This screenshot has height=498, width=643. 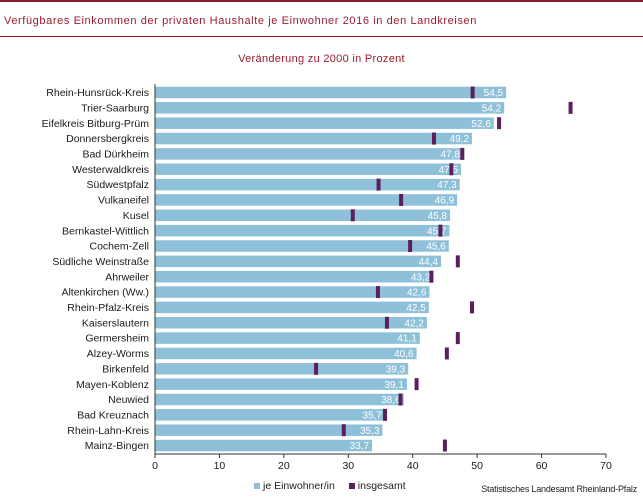 I want to click on top-rule, so click(x=321, y=1).